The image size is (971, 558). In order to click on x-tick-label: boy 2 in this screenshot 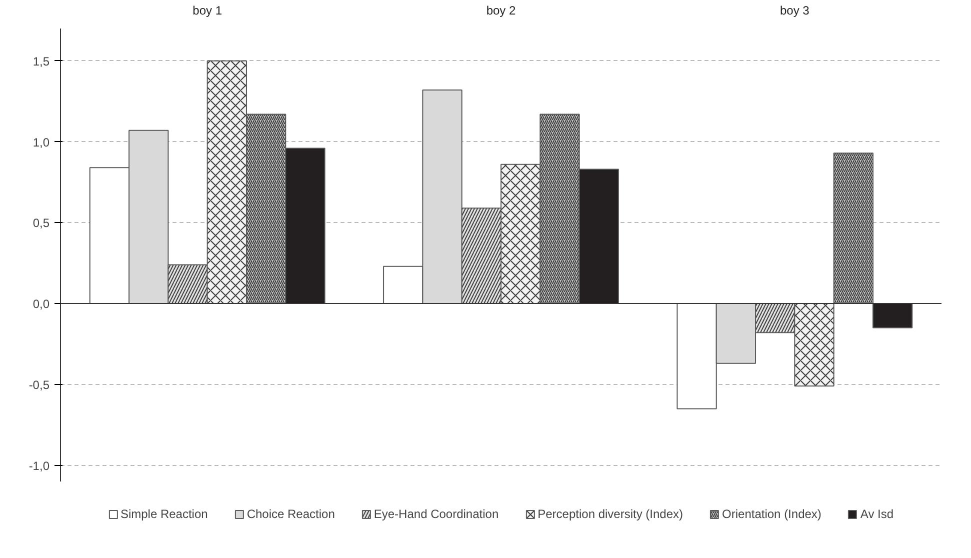, I will do `click(501, 11)`.